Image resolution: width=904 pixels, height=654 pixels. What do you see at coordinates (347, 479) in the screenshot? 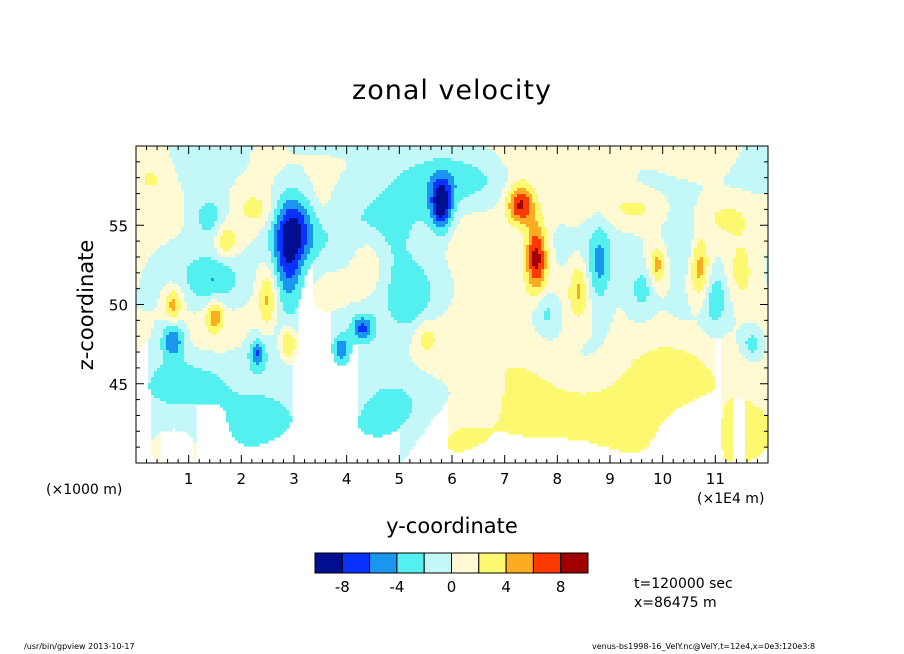
I see `x-tick-label: 4` at bounding box center [347, 479].